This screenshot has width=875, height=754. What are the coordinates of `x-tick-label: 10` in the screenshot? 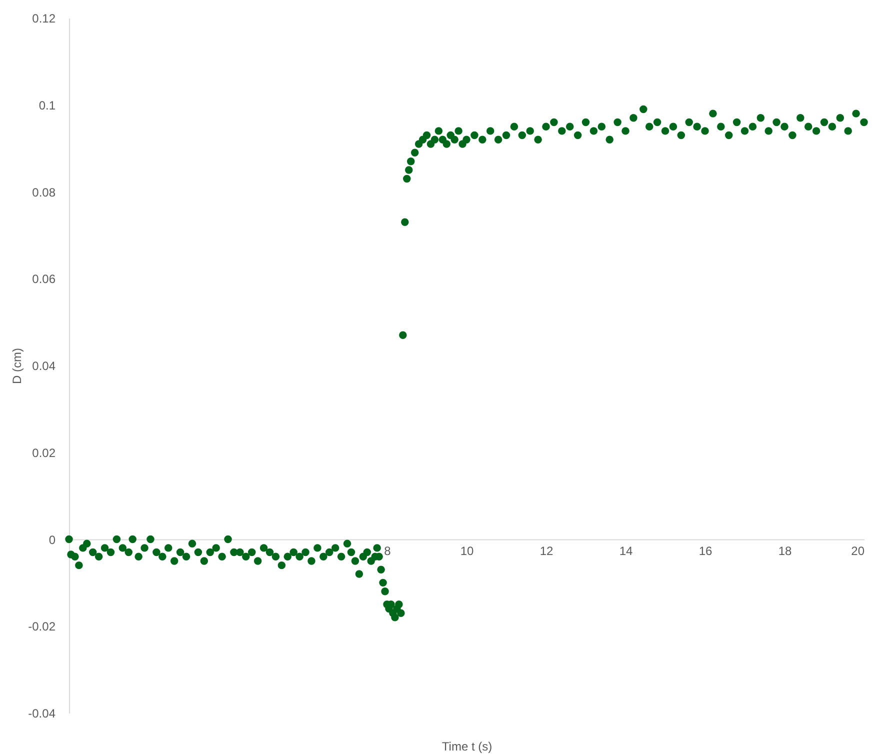 It's located at (467, 551).